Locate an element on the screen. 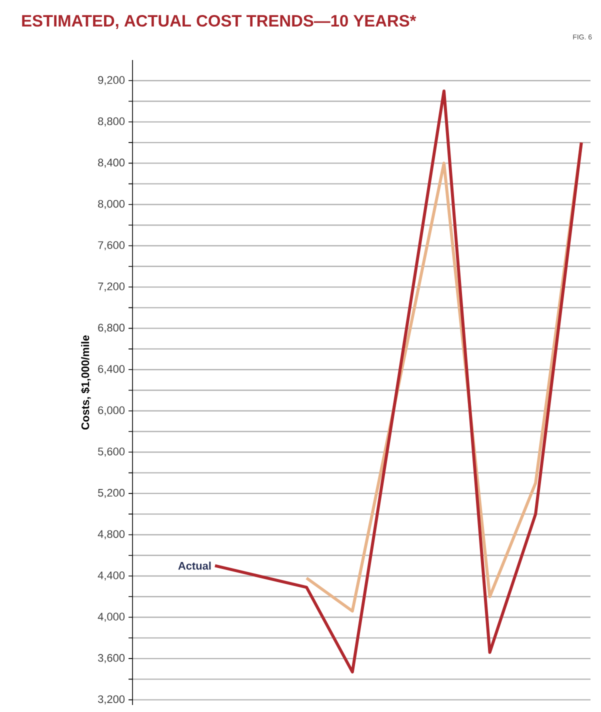 This screenshot has width=601, height=712. y-tick-label: 4,800 is located at coordinates (111, 535).